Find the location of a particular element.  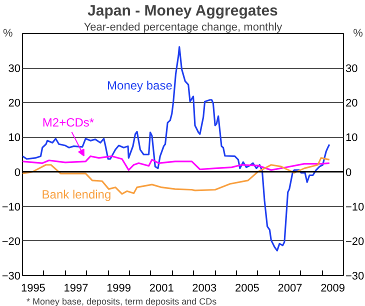

y2-tick-label: −20 is located at coordinates (355, 242).